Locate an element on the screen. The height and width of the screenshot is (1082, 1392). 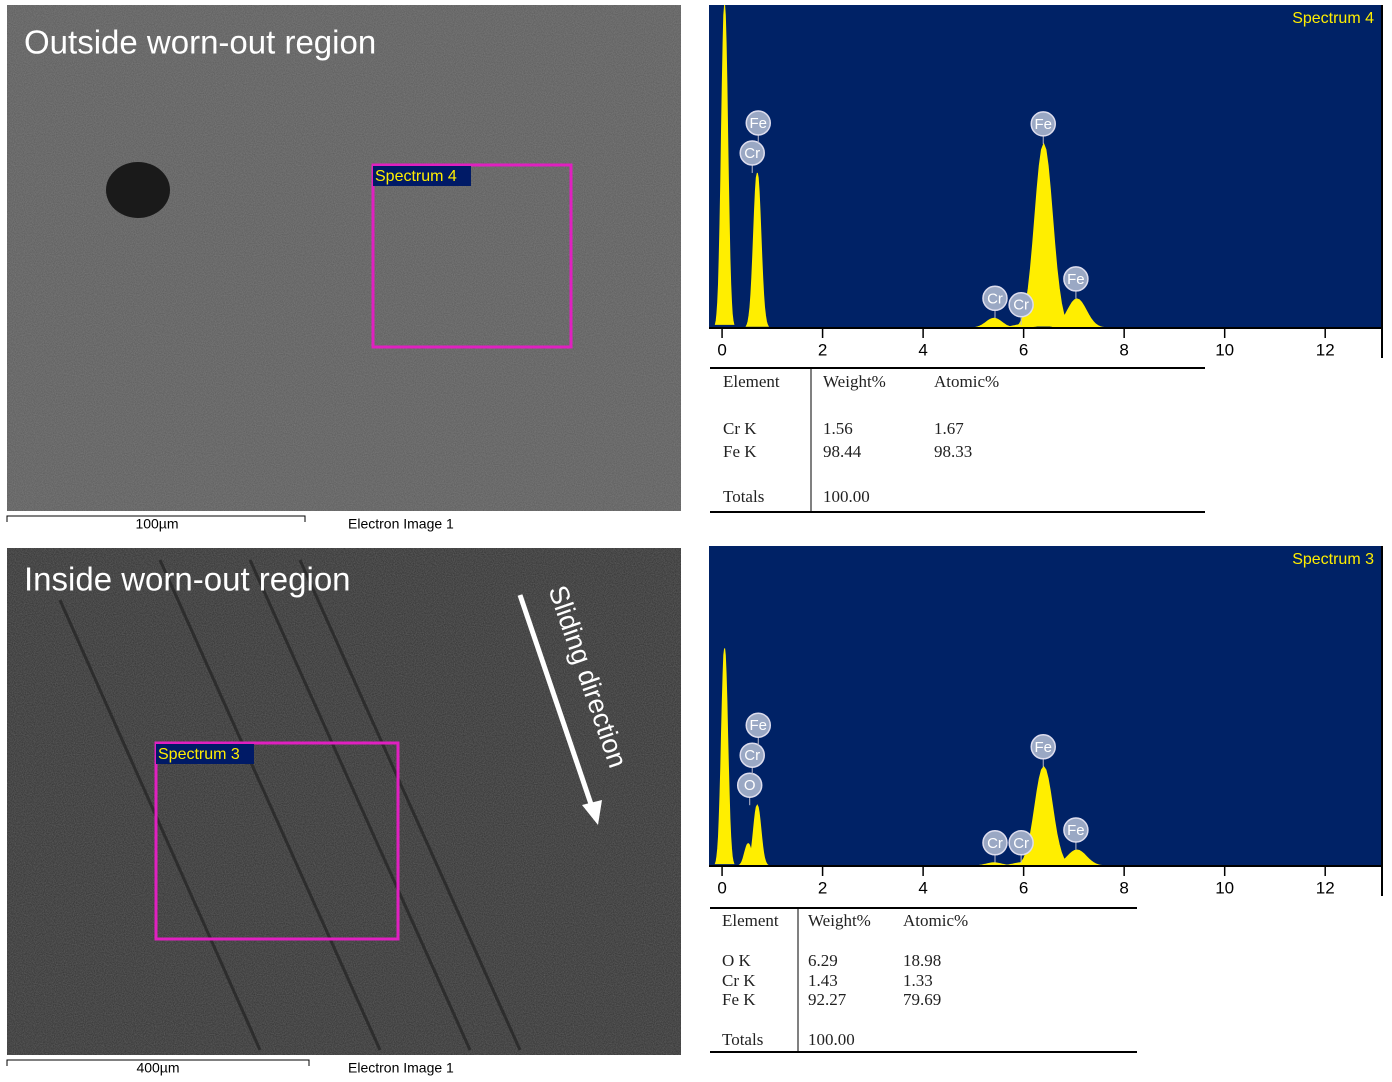
table-cell: 92.27 is located at coordinates (827, 999).